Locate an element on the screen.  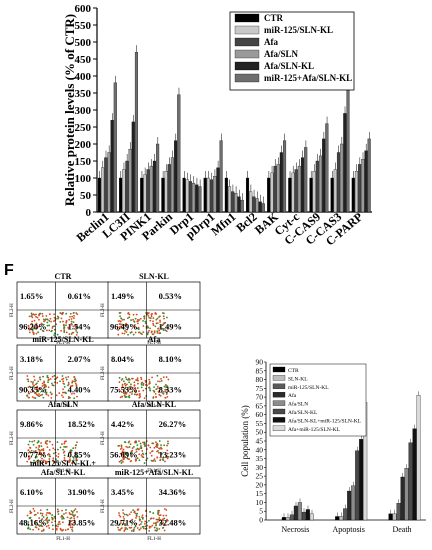
quadrant-value-lr: 13.85% is located at coordinates (82, 523).